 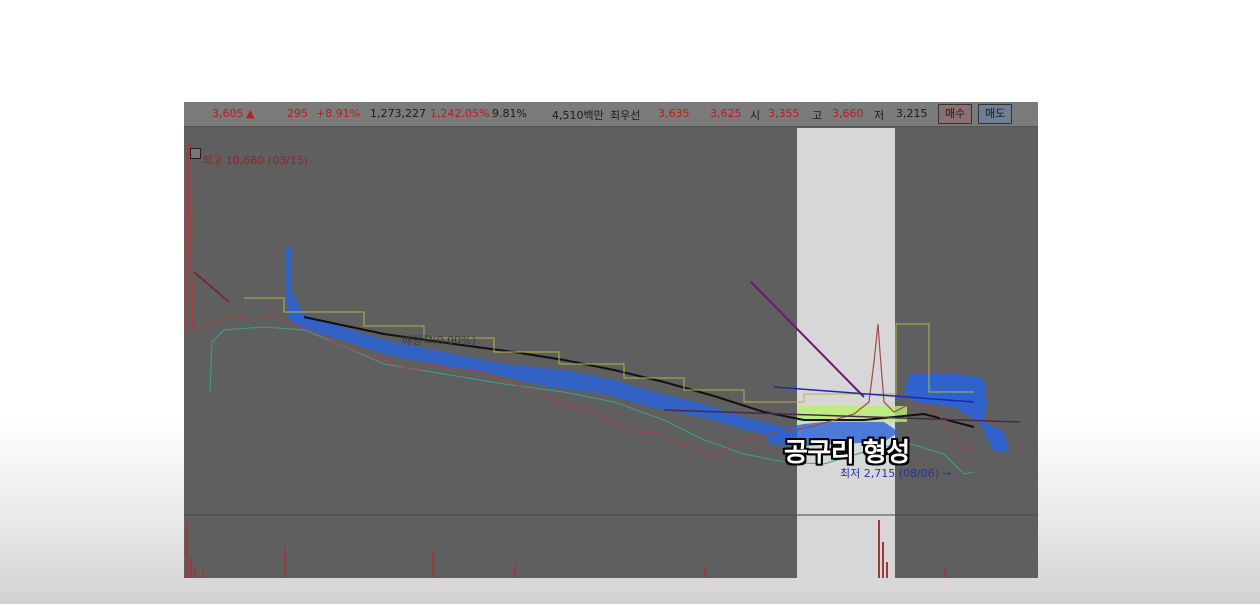 I want to click on early-spike, so click(x=191, y=237).